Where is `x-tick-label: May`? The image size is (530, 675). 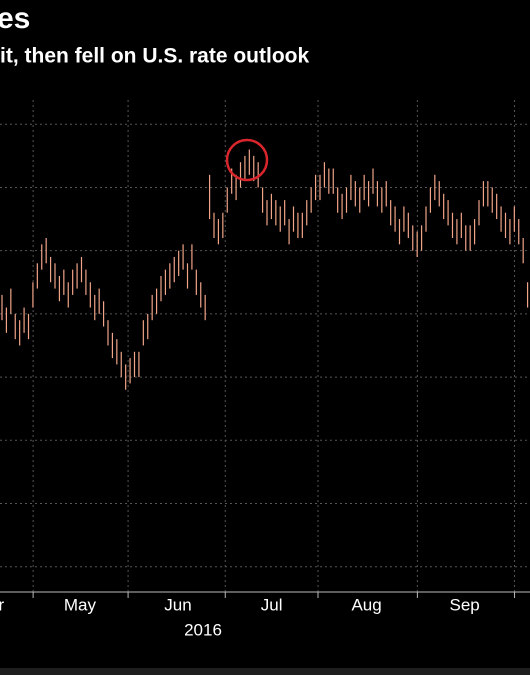 x-tick-label: May is located at coordinates (80, 604).